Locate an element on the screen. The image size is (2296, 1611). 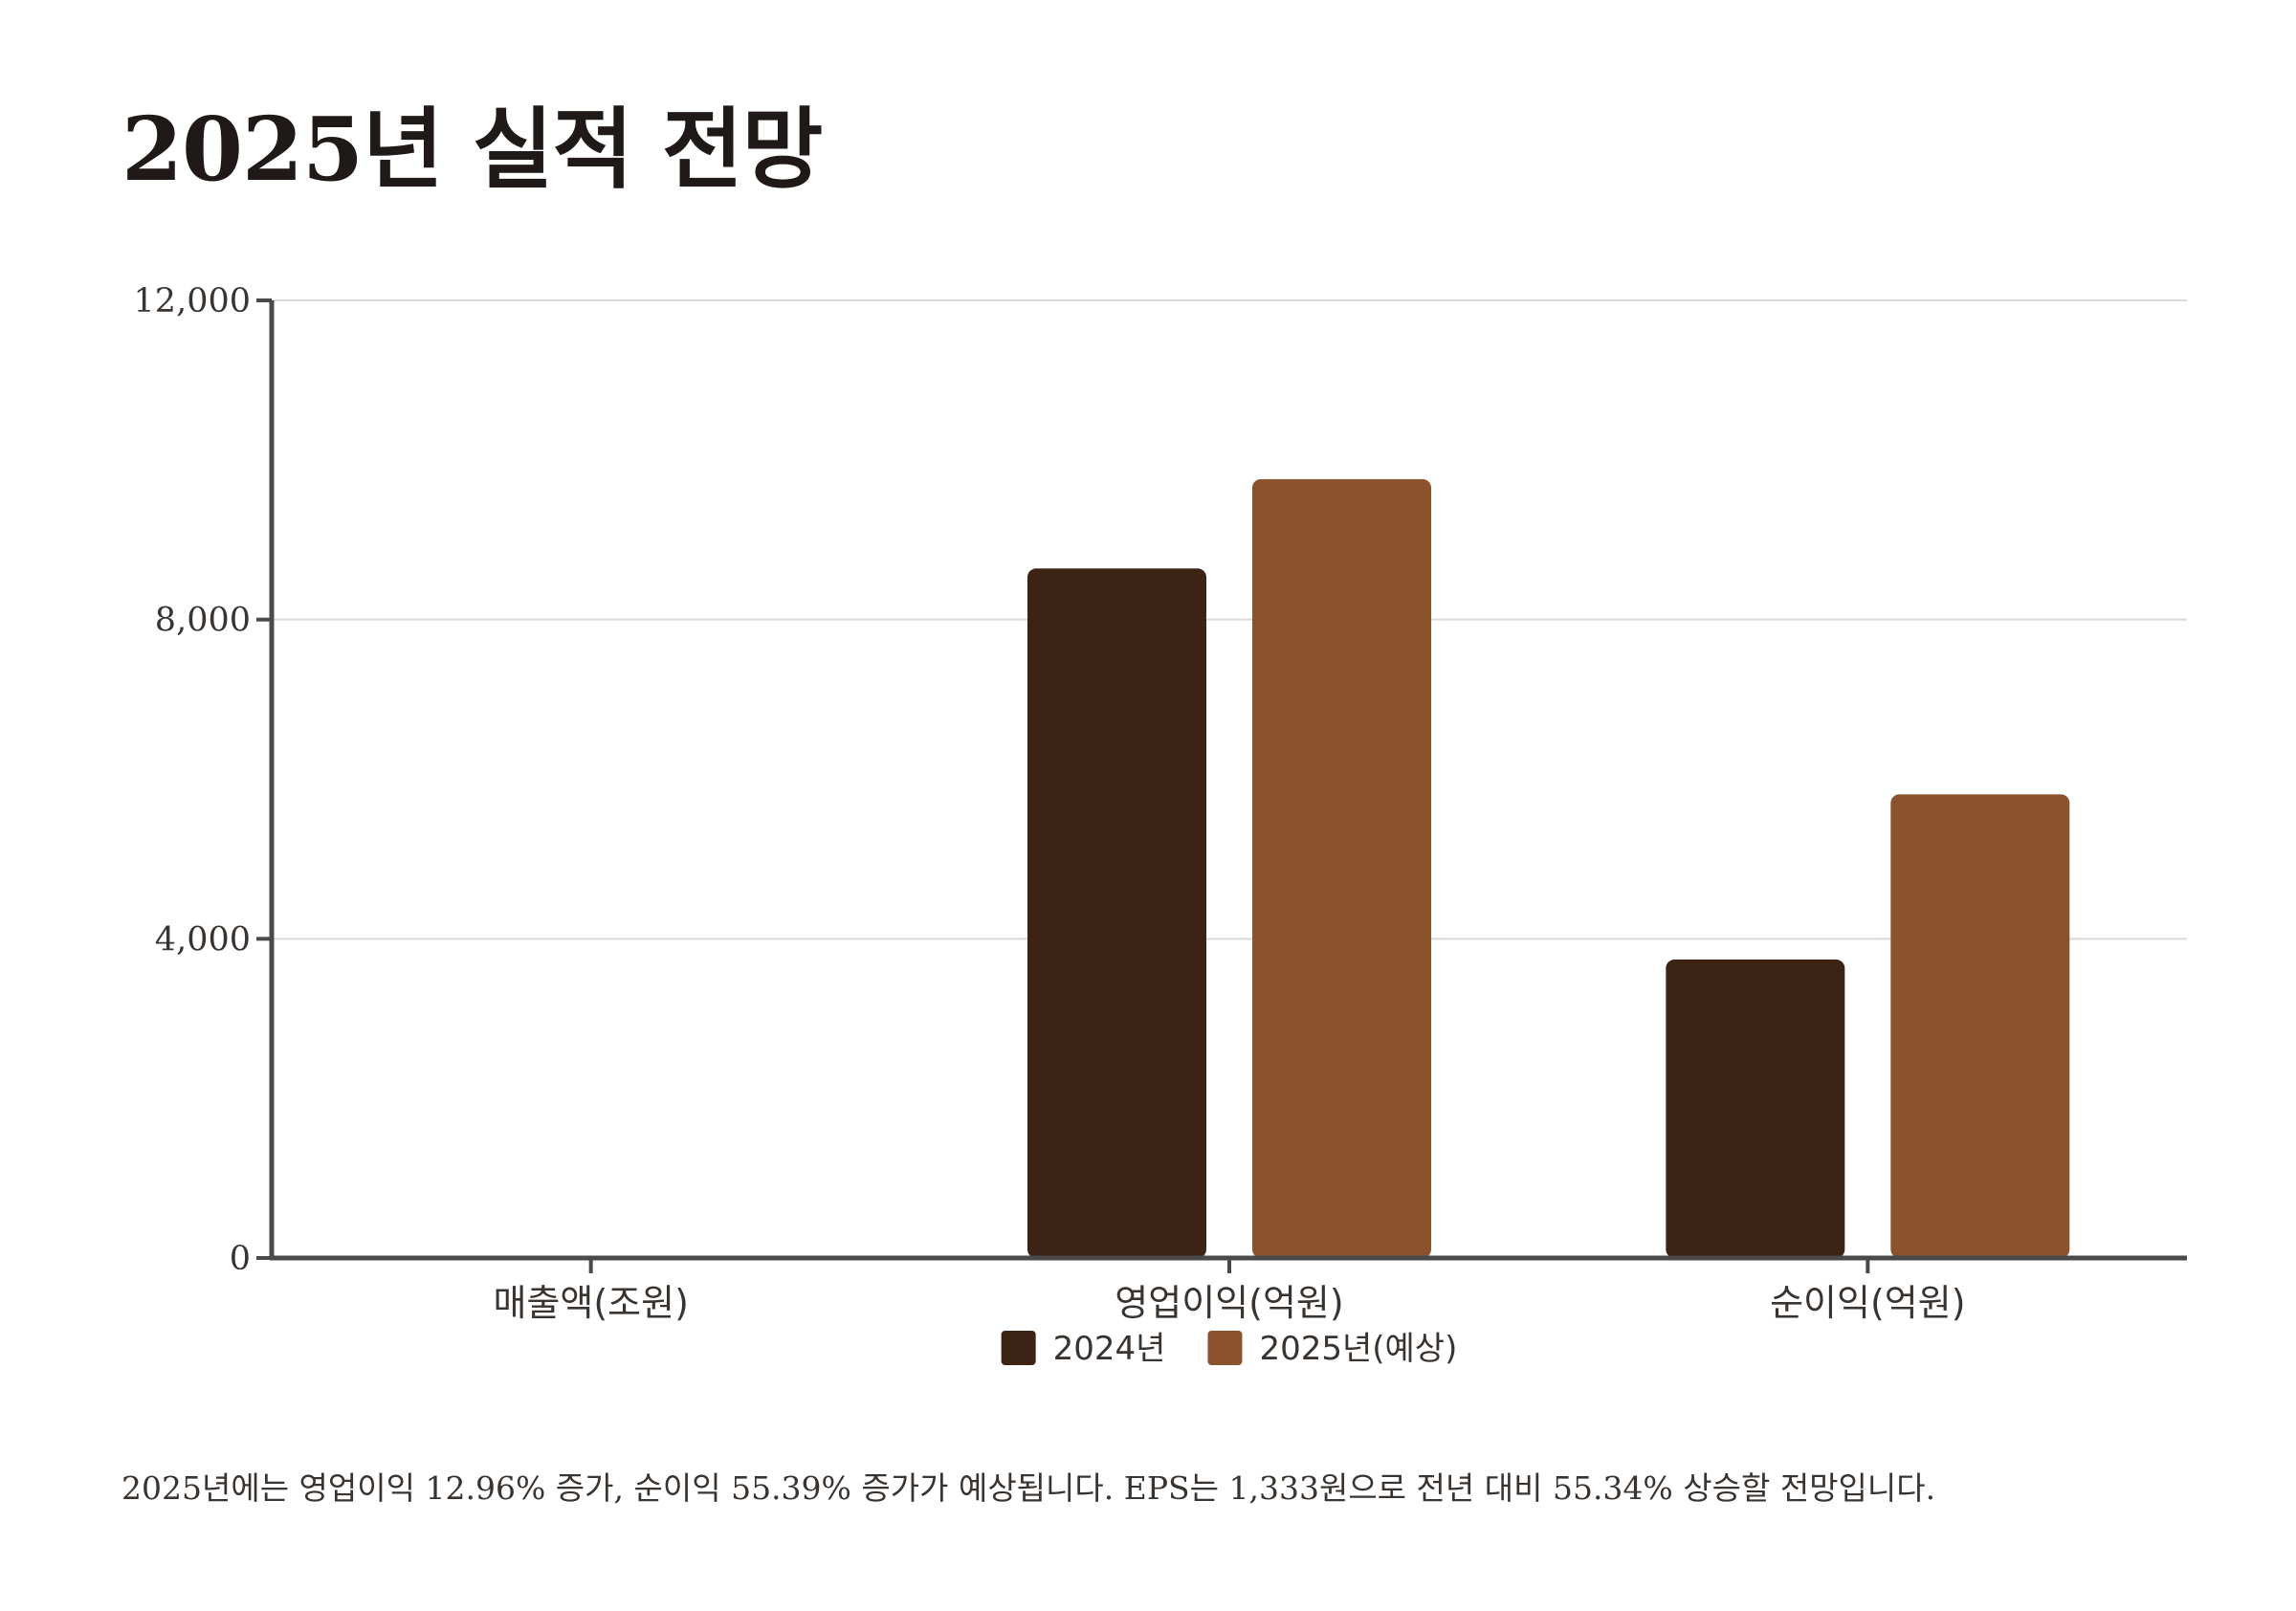
y-tick-label: 8,000 is located at coordinates (203, 621).